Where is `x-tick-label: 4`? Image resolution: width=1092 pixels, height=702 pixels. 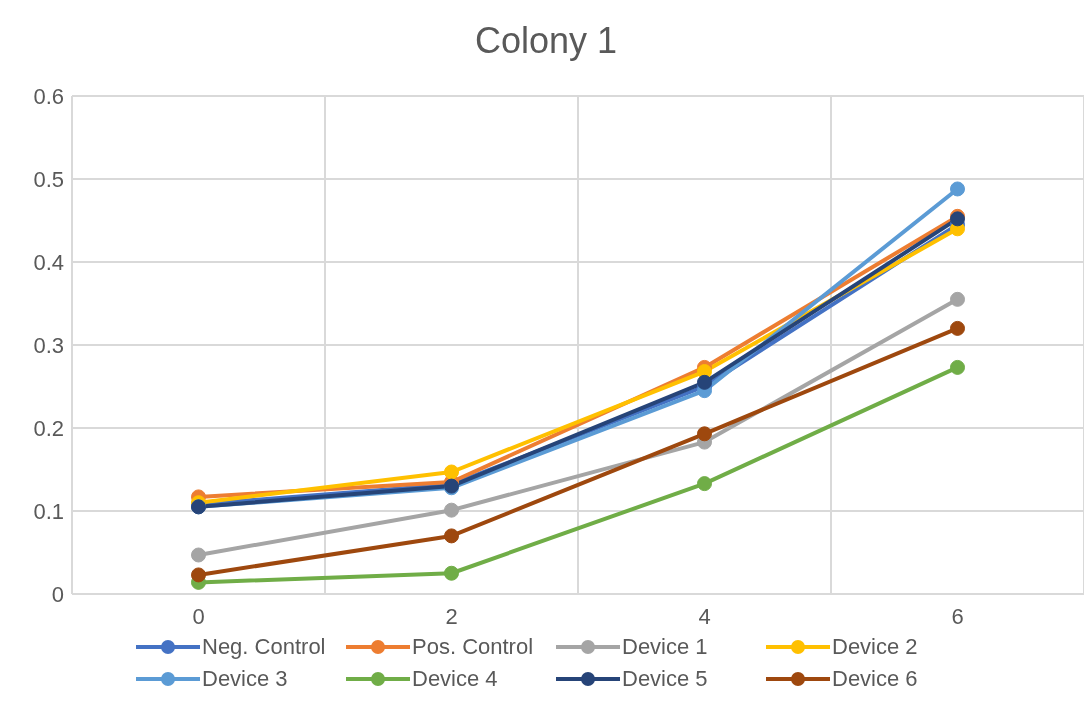 x-tick-label: 4 is located at coordinates (704, 616).